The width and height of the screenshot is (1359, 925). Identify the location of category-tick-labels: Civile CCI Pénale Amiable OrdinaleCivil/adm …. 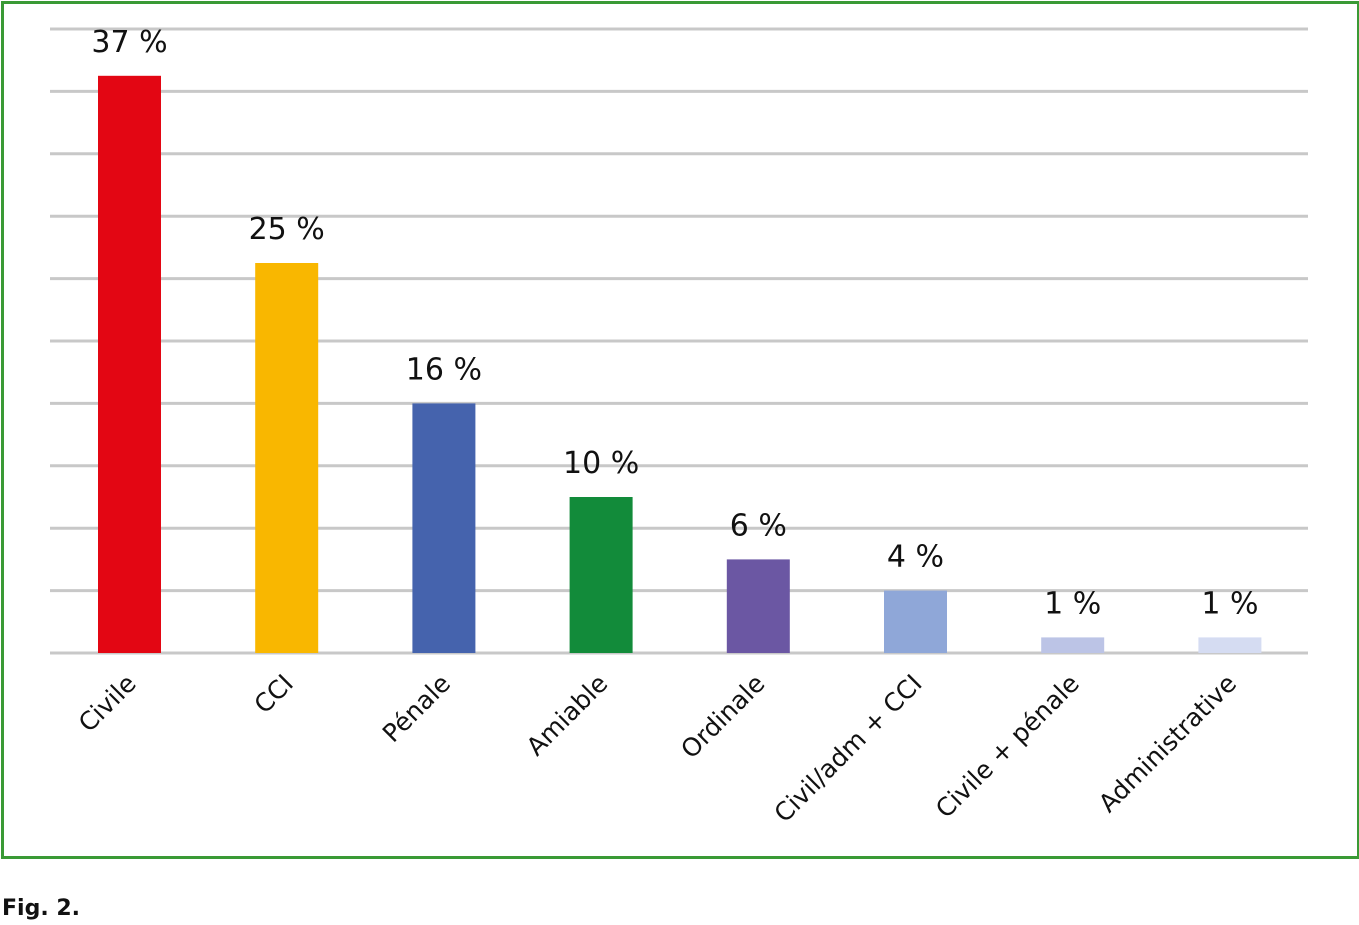
(657, 748).